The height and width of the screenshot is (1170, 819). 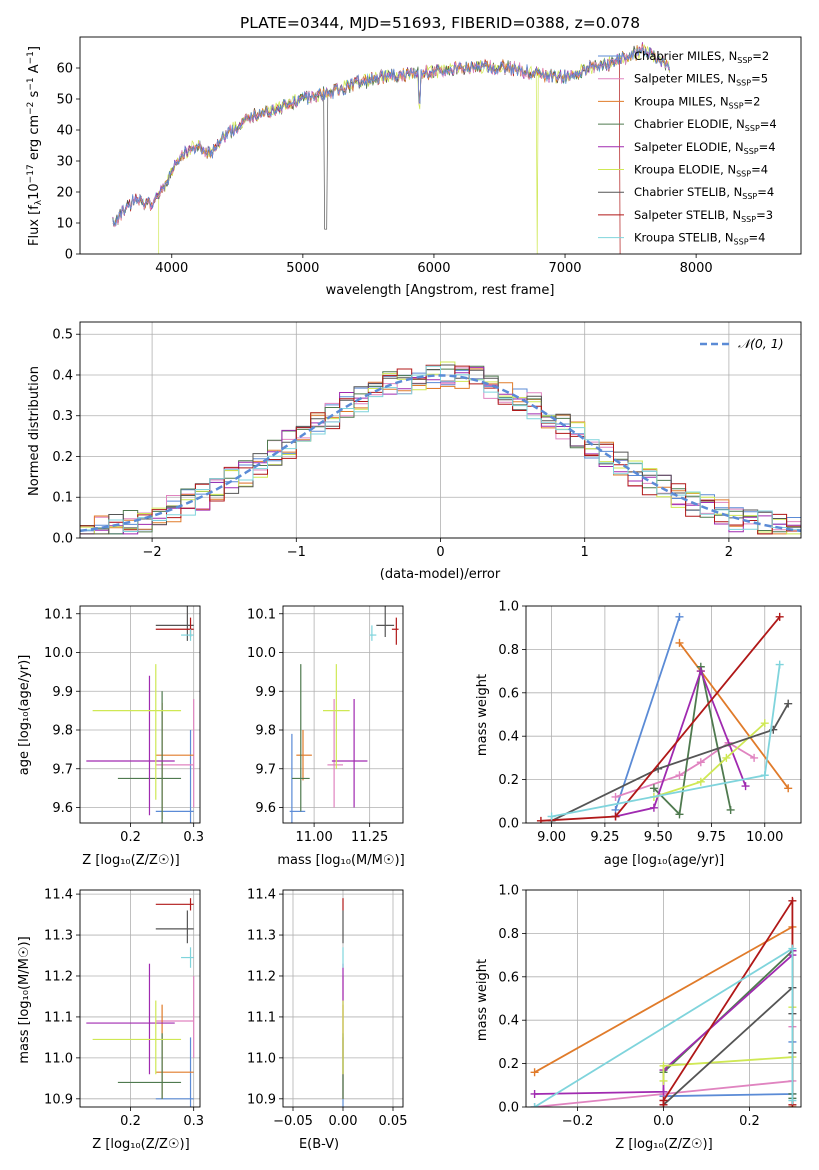 What do you see at coordinates (124, 1008) in the screenshot?
I see `mass-vs-metallicity-plot: 0.2 0.3 10.9 11.0 11.1 11.2 11.3 11.4` at bounding box center [124, 1008].